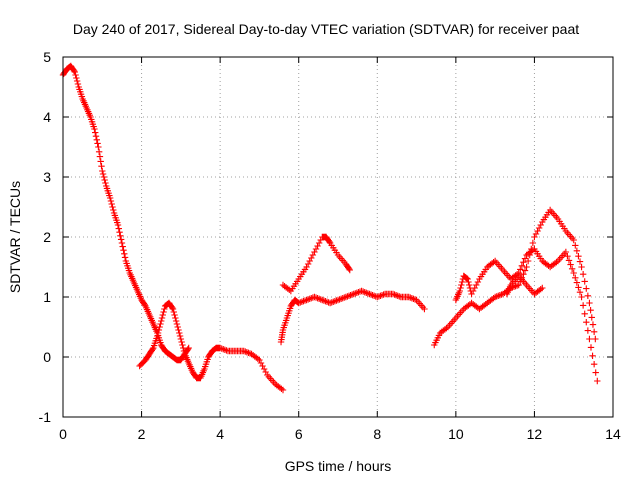 This screenshot has width=640, height=480. I want to click on x-tick-label: 0, so click(63, 434).